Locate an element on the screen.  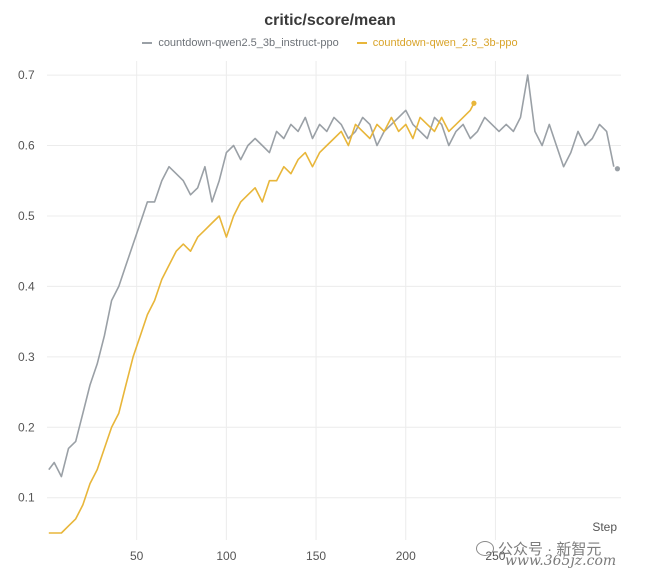
x-axis-label: Step is located at coordinates (604, 527).